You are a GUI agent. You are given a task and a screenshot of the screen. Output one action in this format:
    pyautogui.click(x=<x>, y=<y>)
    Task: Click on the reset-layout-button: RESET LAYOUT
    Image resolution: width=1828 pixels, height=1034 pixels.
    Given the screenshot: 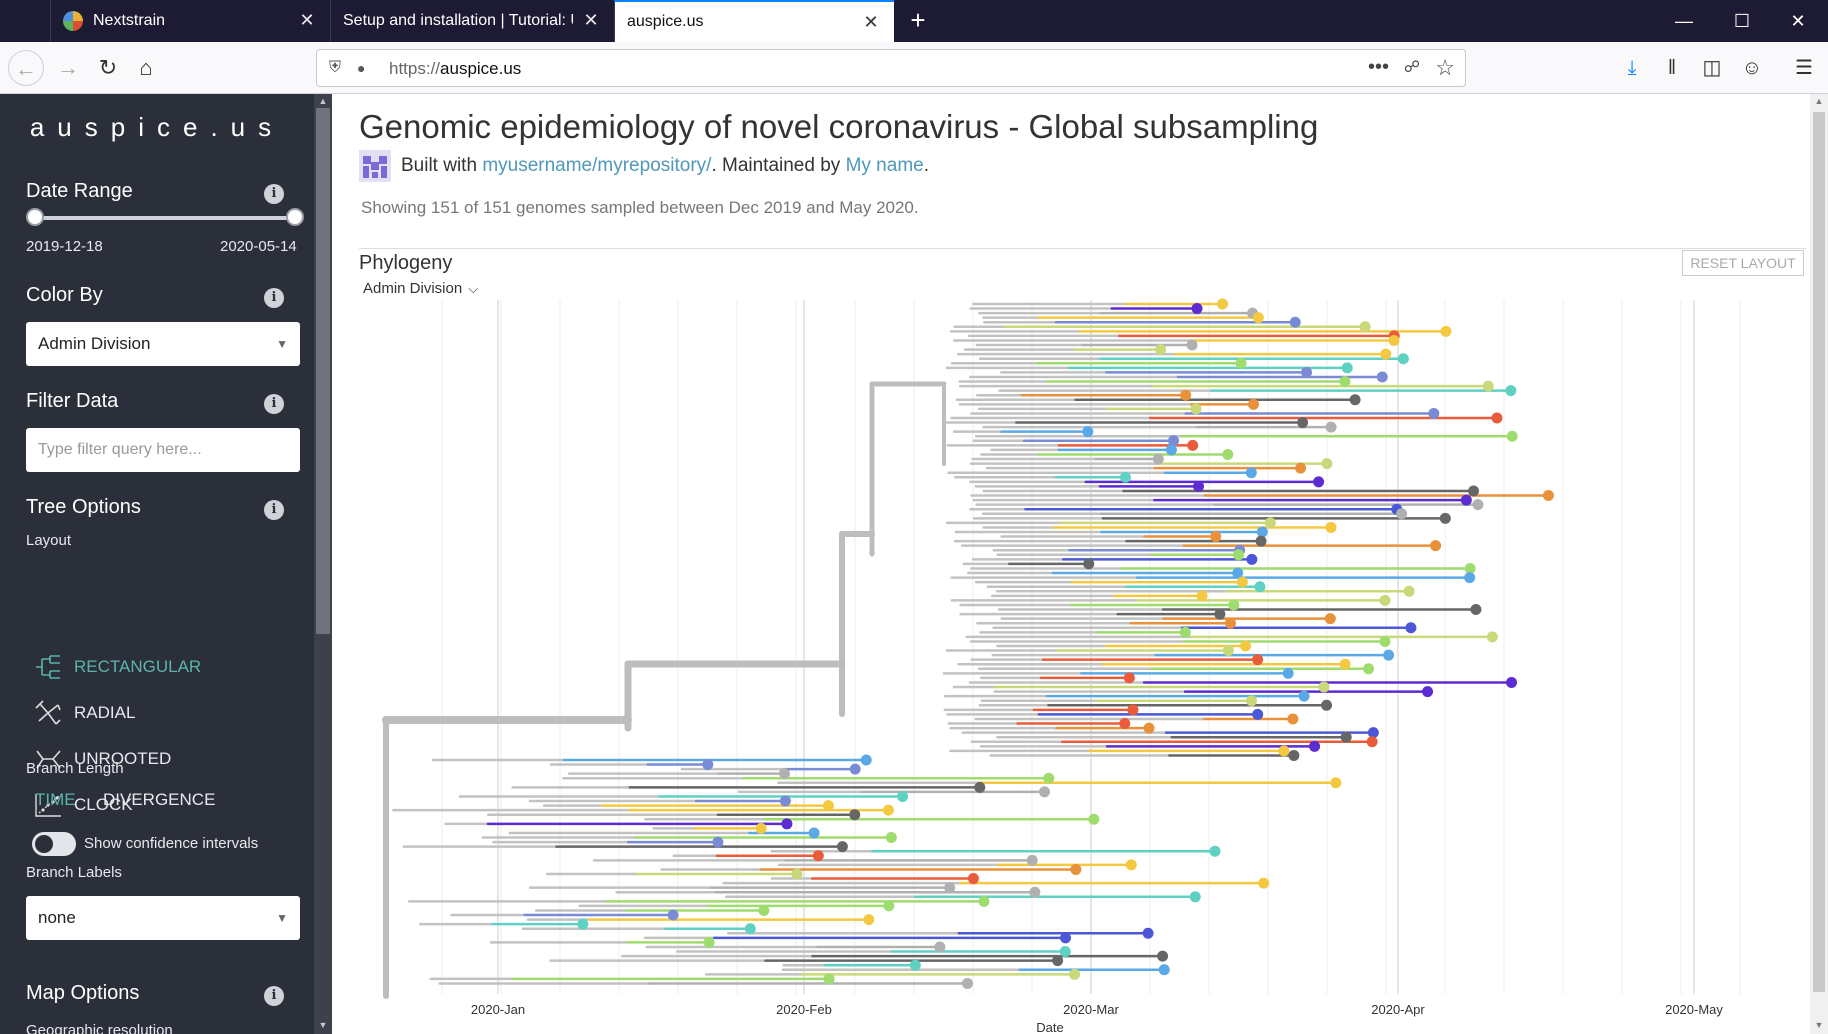 What is the action you would take?
    pyautogui.click(x=1743, y=263)
    